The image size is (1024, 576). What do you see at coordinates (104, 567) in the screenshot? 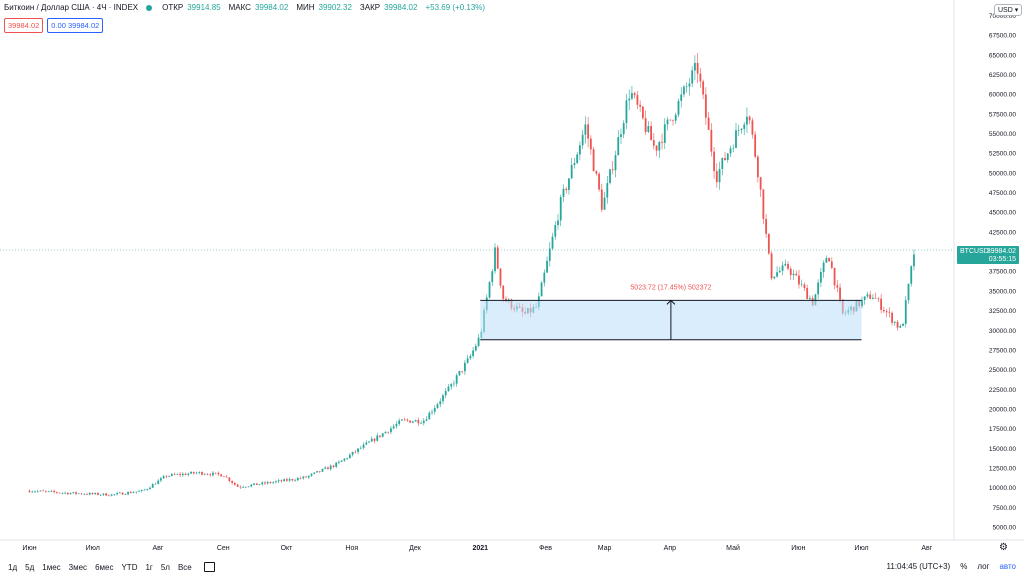
I see `timeframe-6m: 6мес` at bounding box center [104, 567].